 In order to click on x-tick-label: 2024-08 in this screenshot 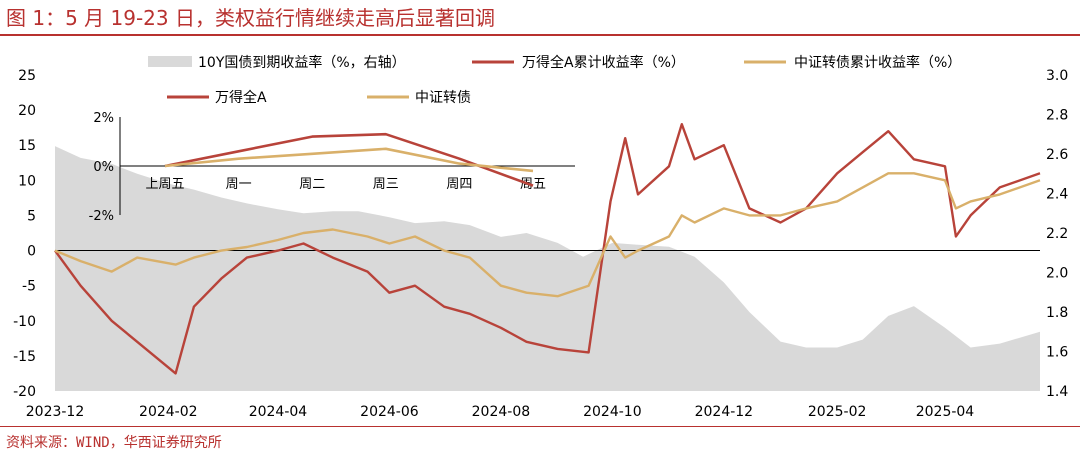, I will do `click(501, 412)`.